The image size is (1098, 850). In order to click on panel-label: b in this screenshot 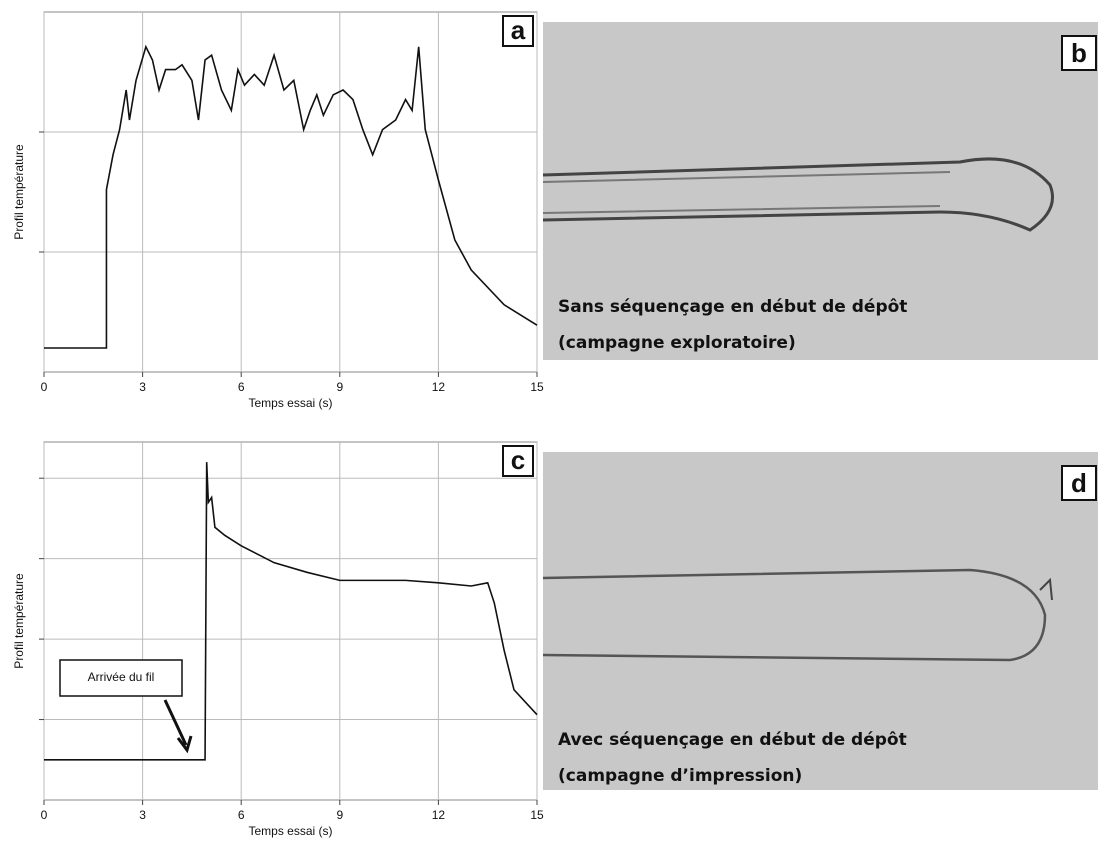, I will do `click(1079, 53)`.